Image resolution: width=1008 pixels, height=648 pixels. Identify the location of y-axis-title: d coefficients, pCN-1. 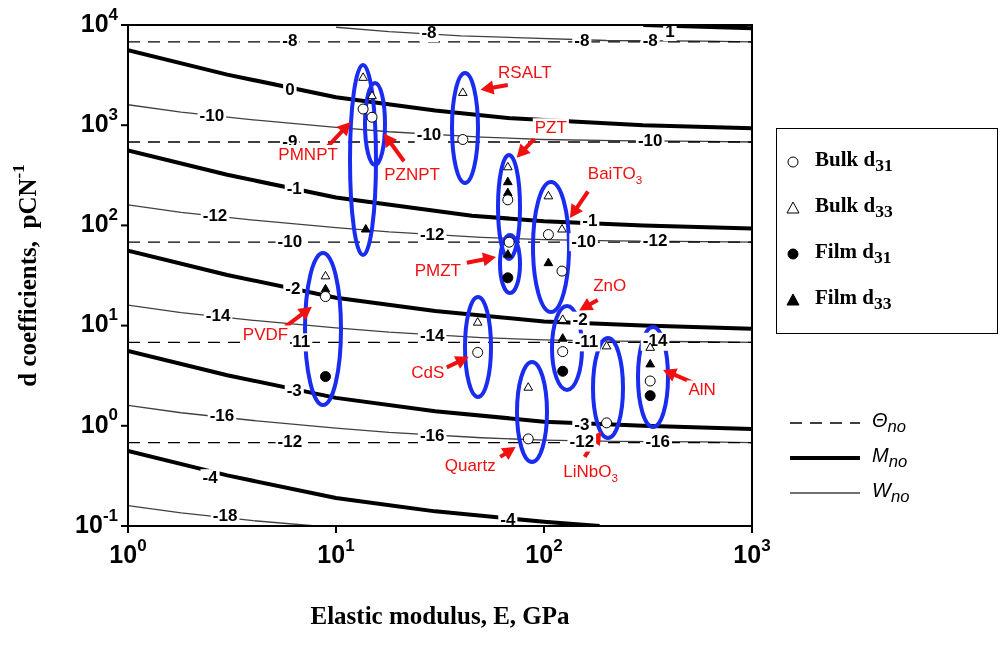
(25, 275).